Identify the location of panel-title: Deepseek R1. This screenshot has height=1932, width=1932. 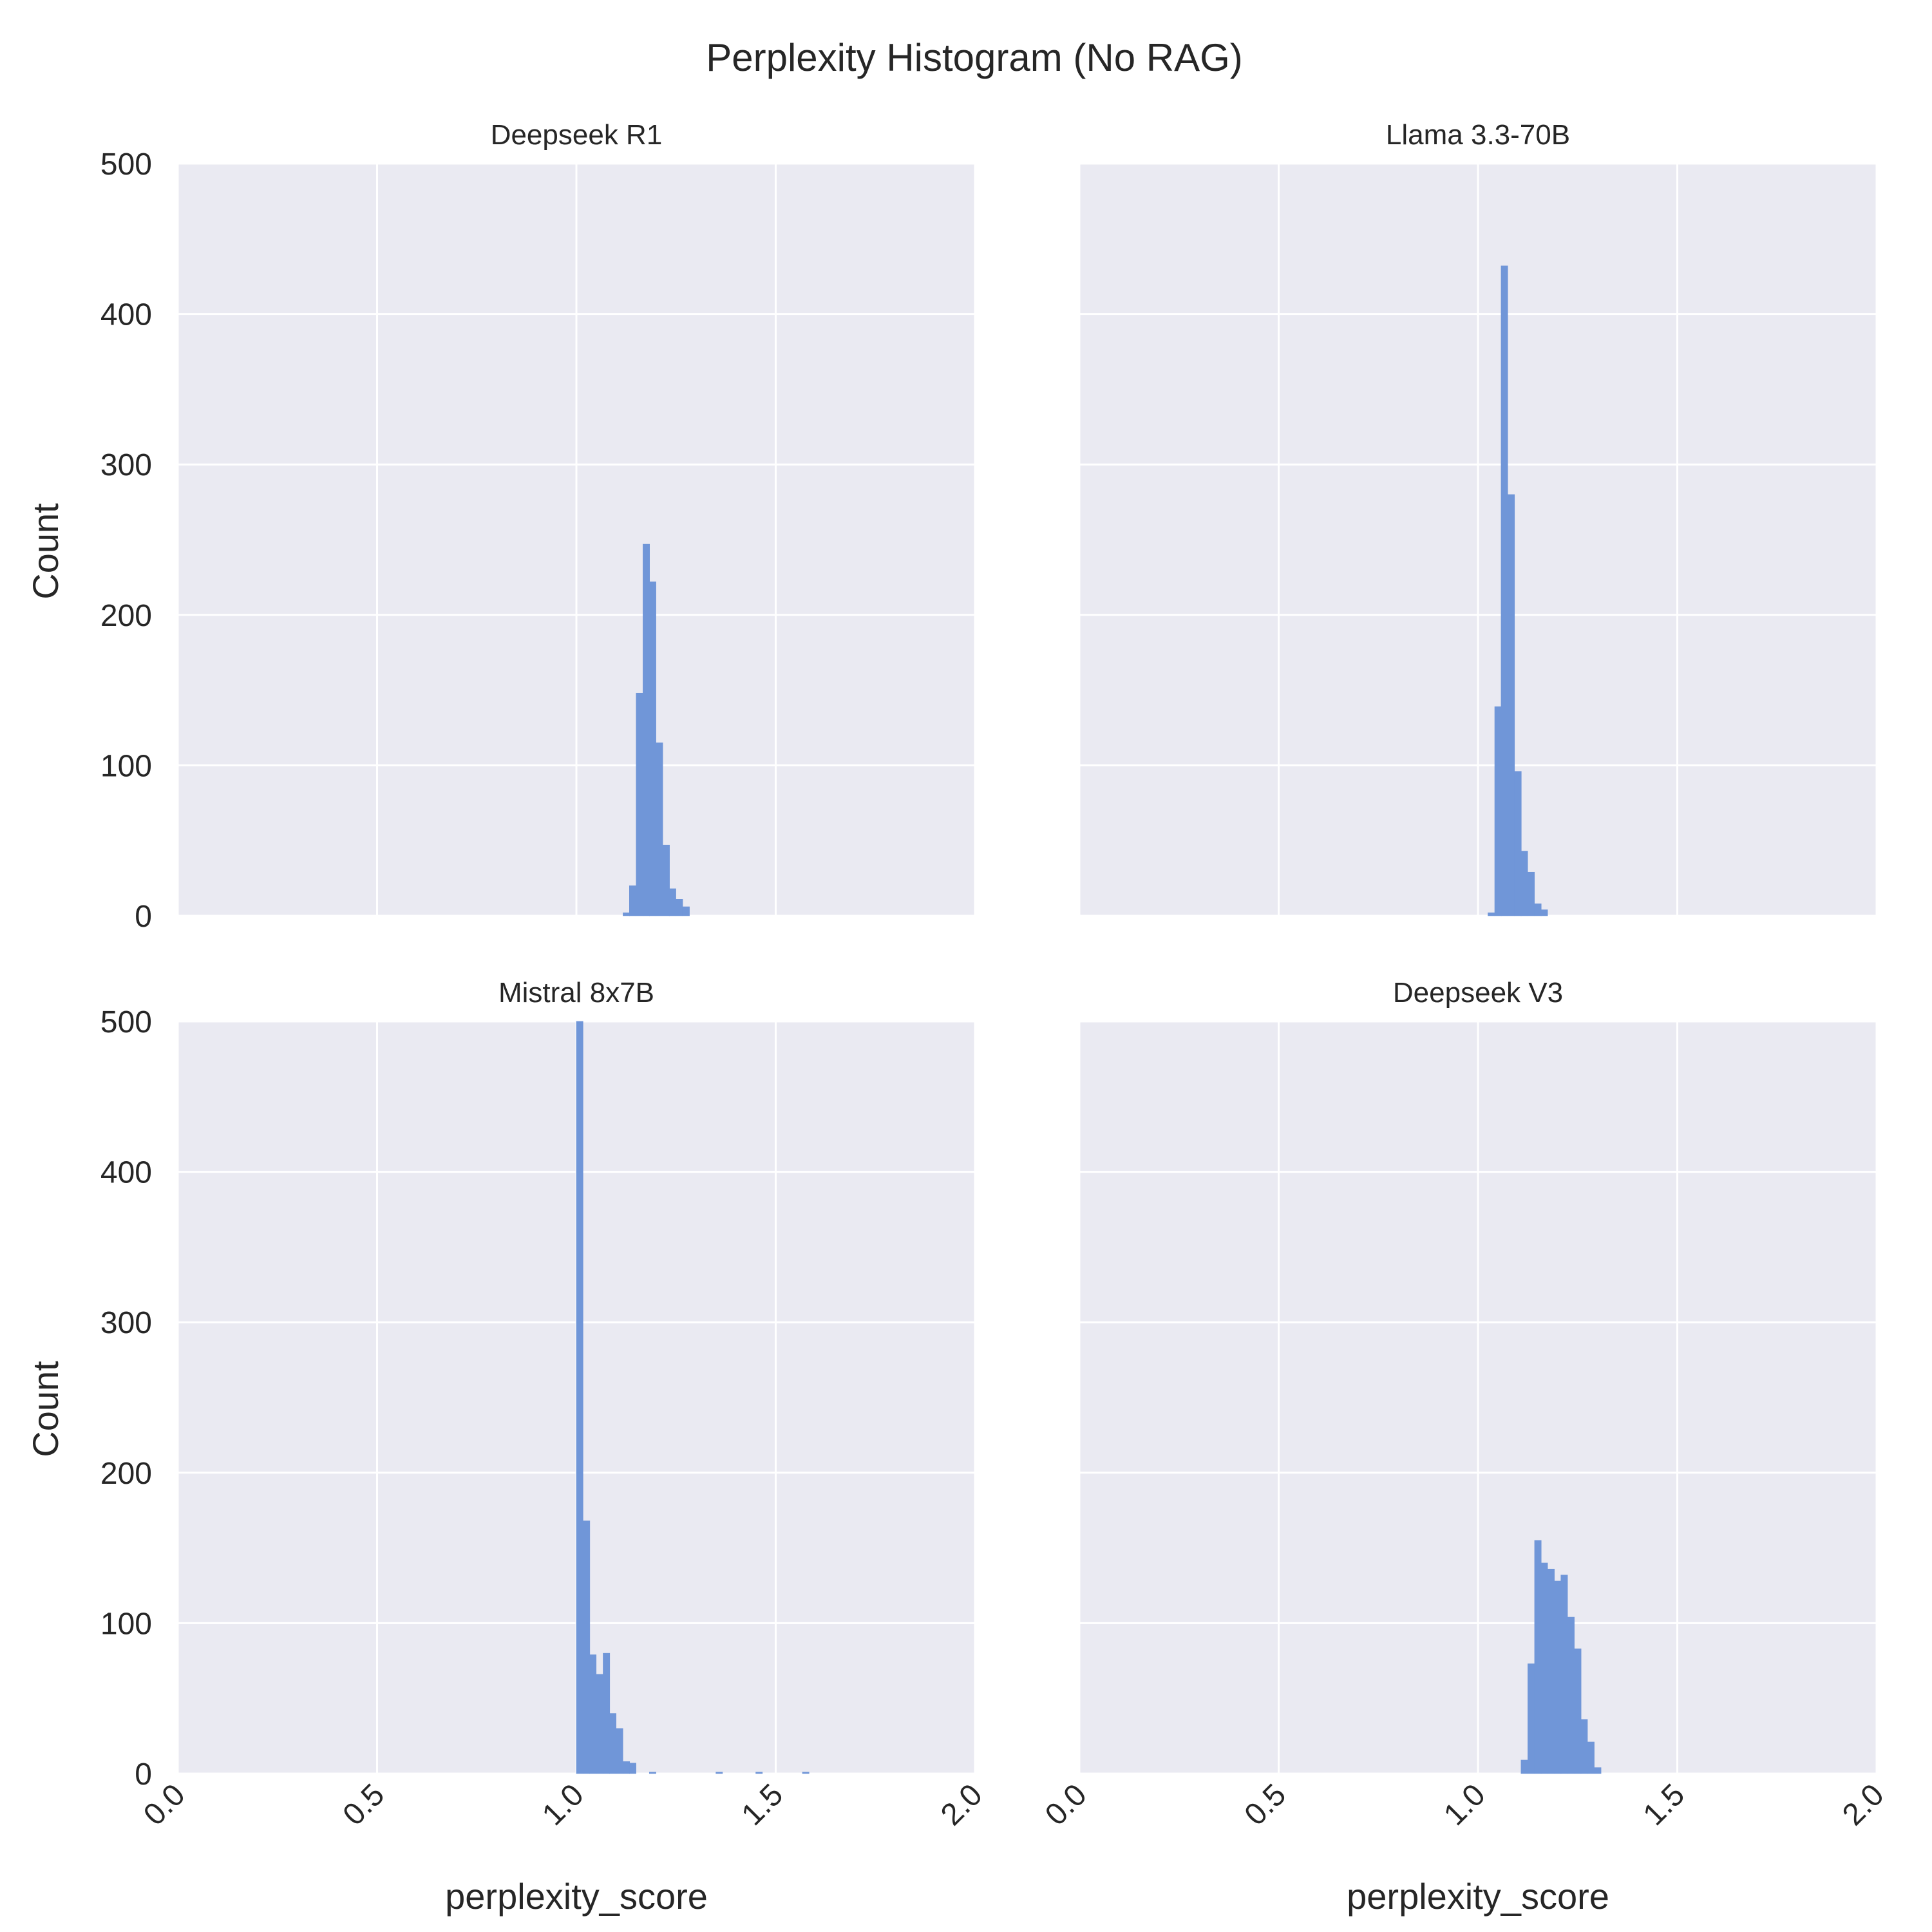
(577, 135).